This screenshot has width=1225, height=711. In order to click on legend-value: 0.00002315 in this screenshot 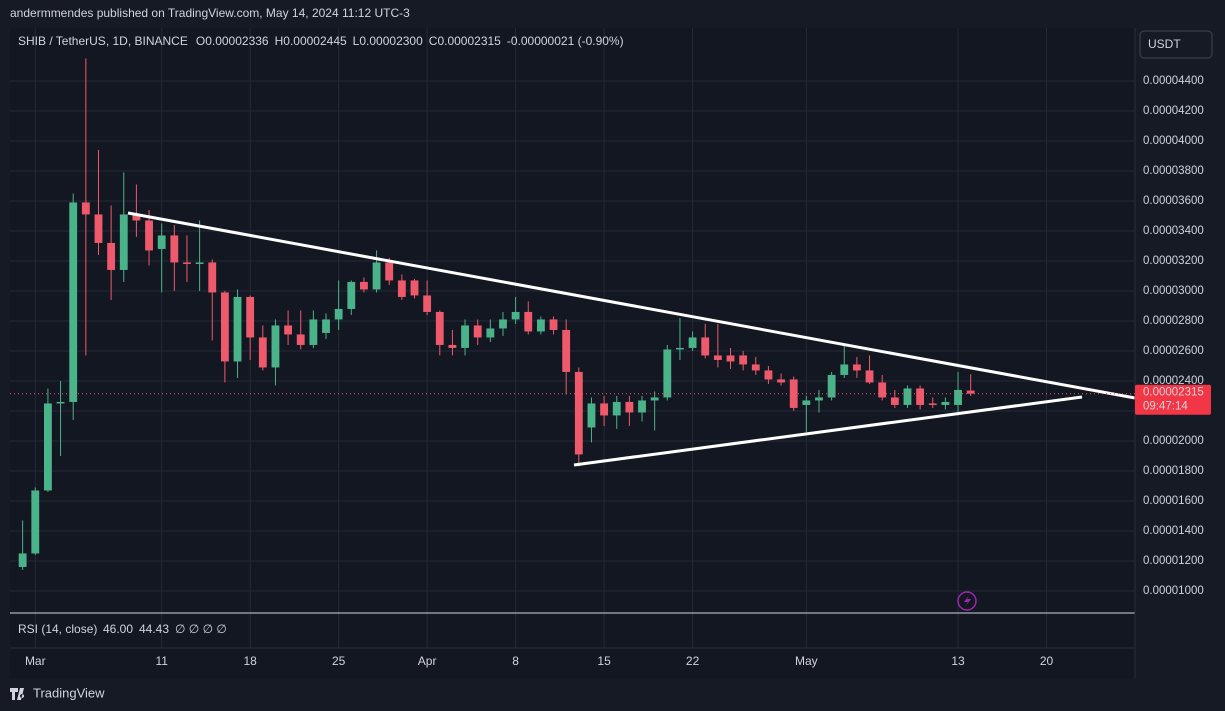, I will do `click(469, 41)`.